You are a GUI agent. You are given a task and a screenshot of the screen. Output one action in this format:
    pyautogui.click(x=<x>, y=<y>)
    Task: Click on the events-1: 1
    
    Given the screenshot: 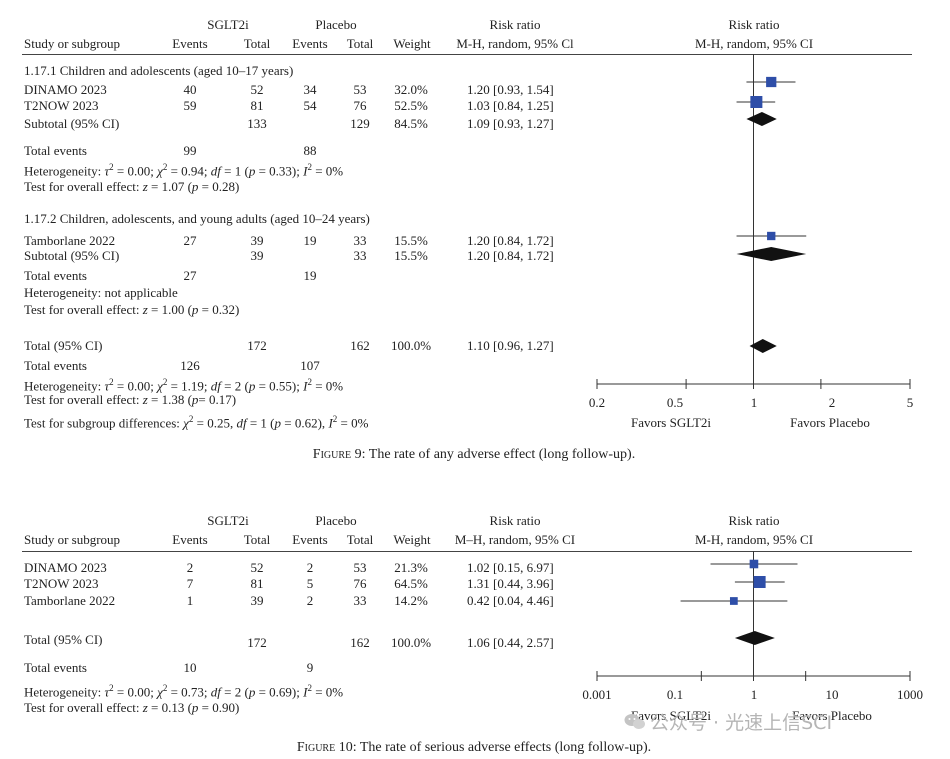 What is the action you would take?
    pyautogui.click(x=190, y=600)
    